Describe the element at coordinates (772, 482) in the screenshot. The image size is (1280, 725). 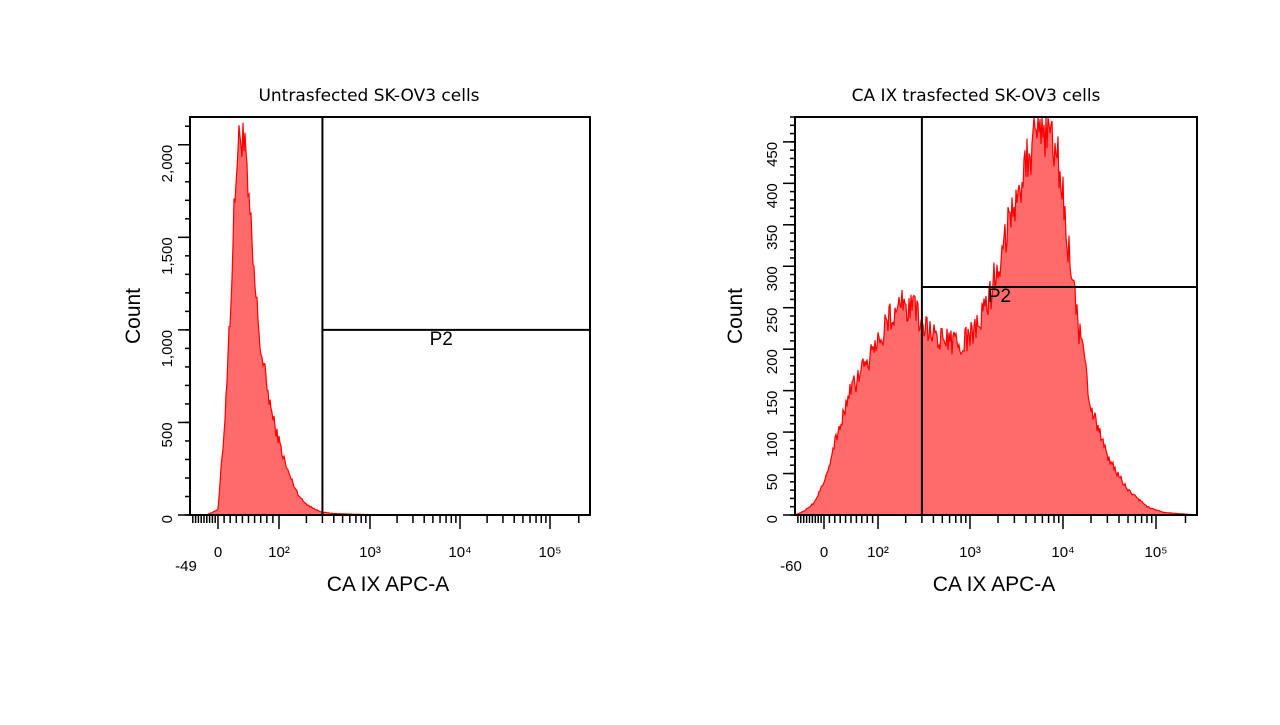
I see `right-y-tick-label: 50` at that location.